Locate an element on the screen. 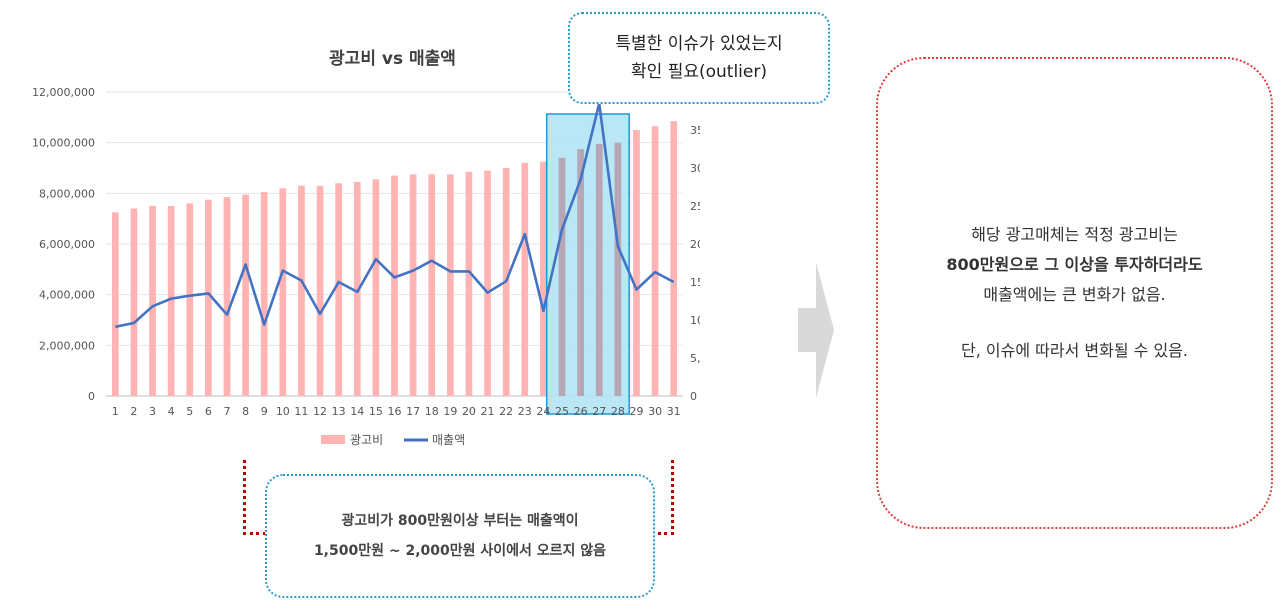  plateau-callout-line1: 광고비가 800만원이상 부터는 매출액이 is located at coordinates (460, 521).